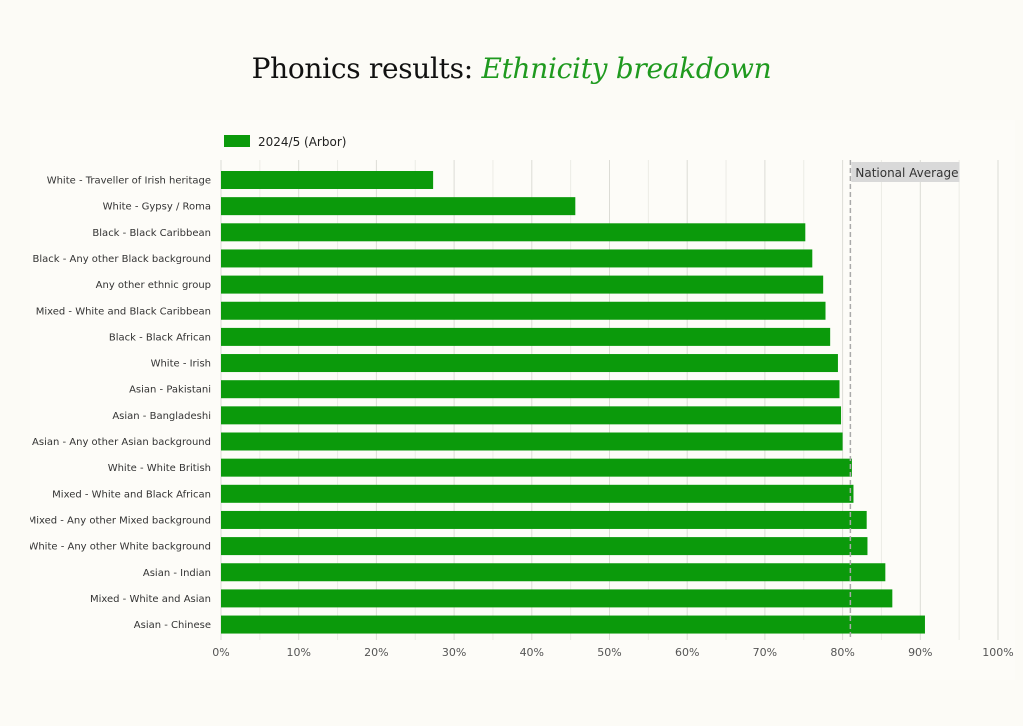 The image size is (1023, 726). What do you see at coordinates (150, 599) in the screenshot?
I see `category-label: Mixed - White and Asian` at bounding box center [150, 599].